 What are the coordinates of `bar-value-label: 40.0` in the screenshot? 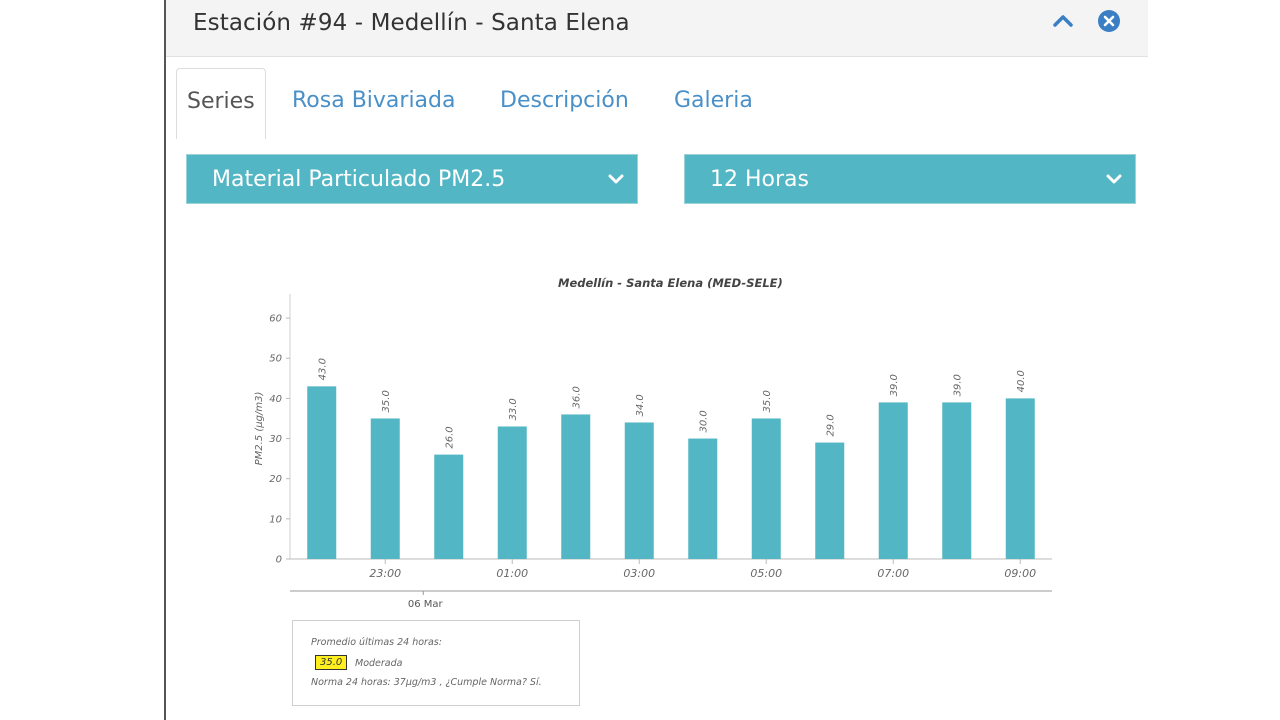 It's located at (1021, 381).